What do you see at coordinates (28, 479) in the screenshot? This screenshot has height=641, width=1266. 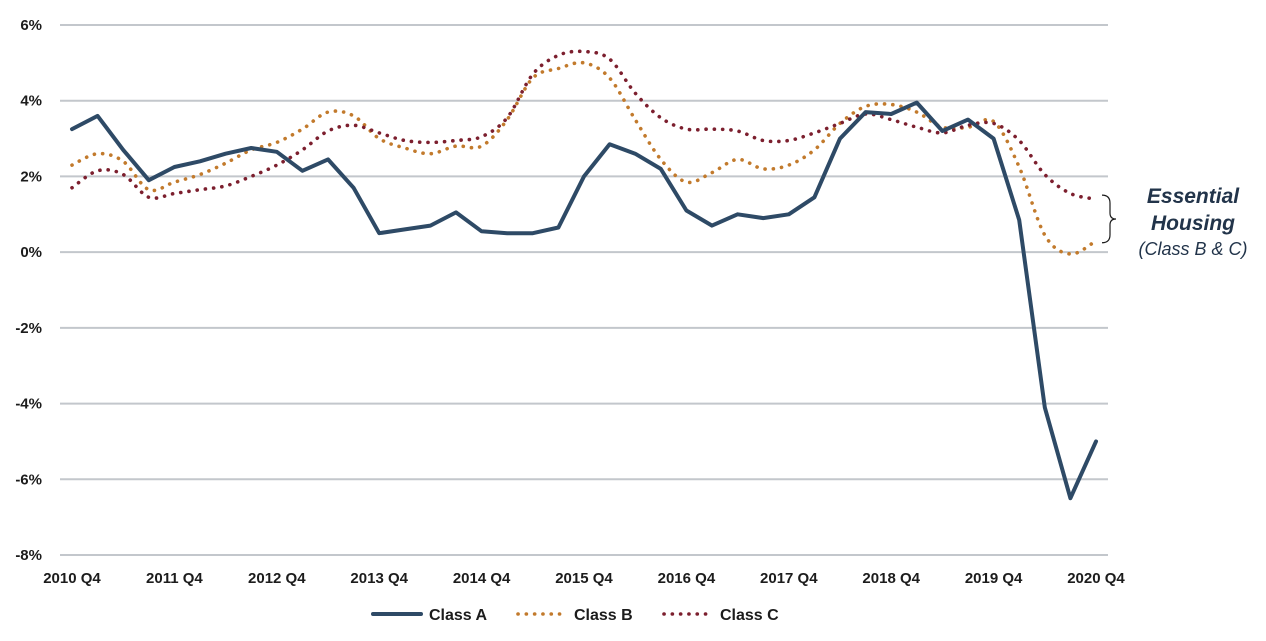 I see `y-tick-label: -6%` at bounding box center [28, 479].